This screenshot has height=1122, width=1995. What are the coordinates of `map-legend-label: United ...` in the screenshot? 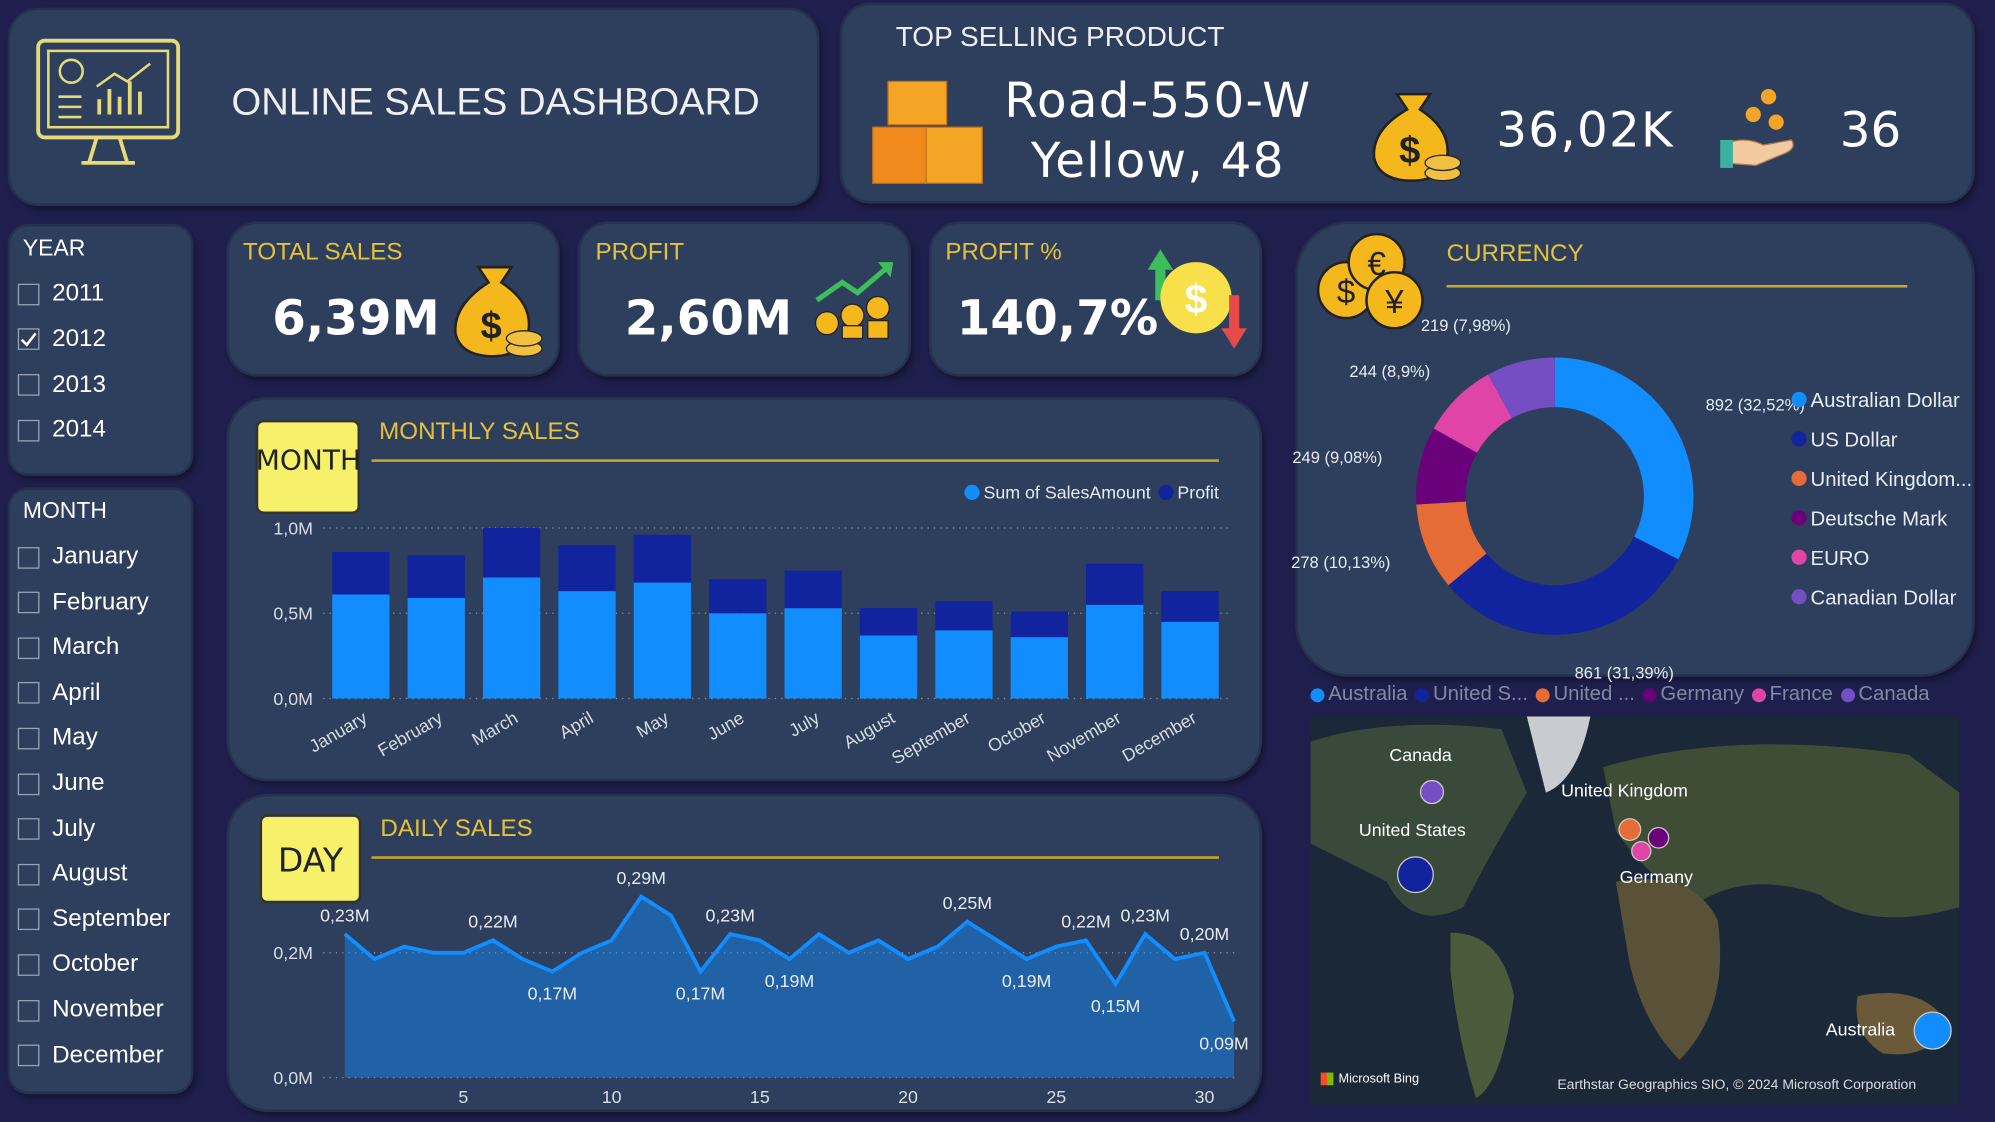 It's located at (1594, 694).